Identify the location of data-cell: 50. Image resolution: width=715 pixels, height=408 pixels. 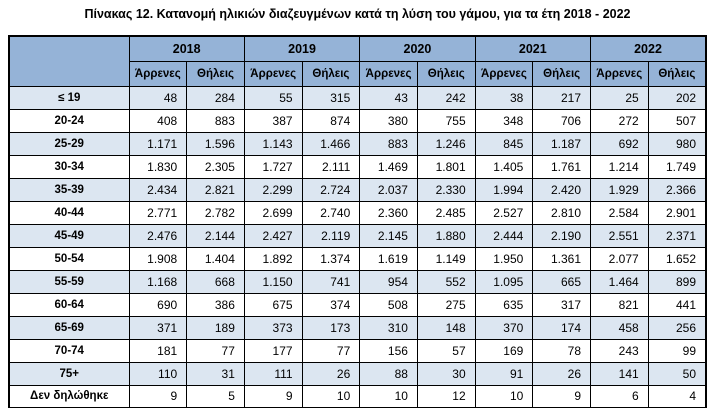
(677, 373).